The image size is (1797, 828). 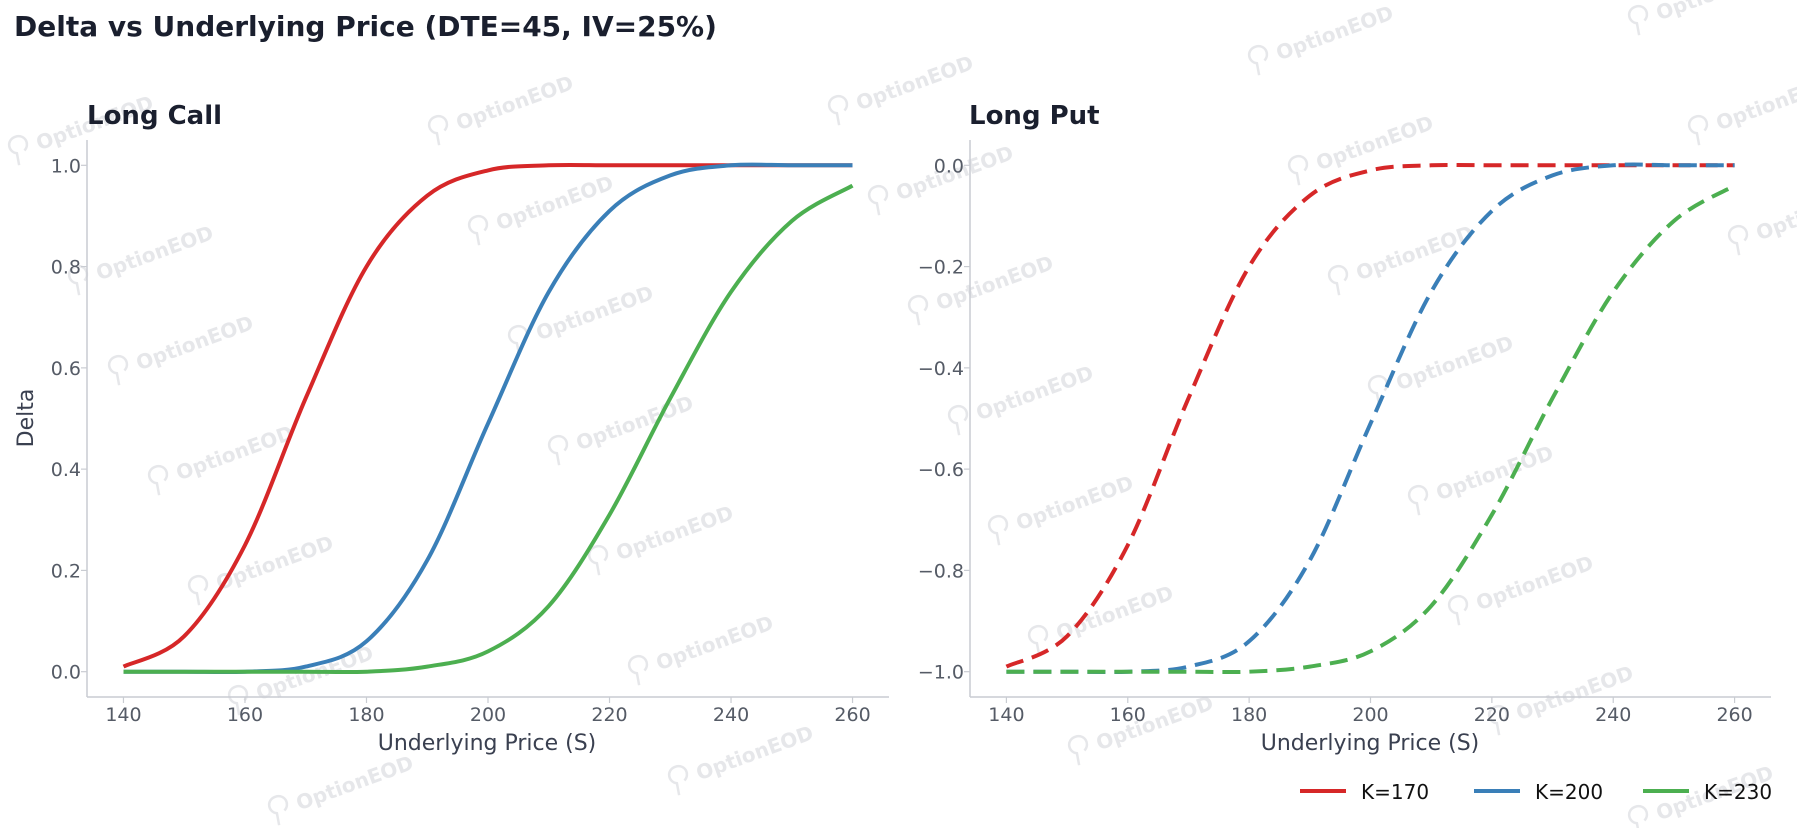 What do you see at coordinates (1034, 116) in the screenshot?
I see `long-put-title: Long Put` at bounding box center [1034, 116].